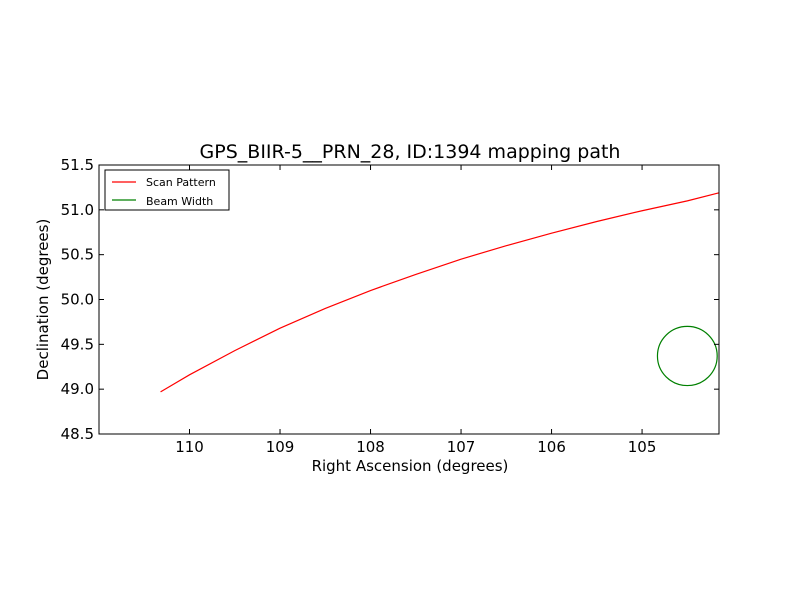 Image resolution: width=800 pixels, height=600 pixels. I want to click on y-tick-label: 48.5, so click(77, 434).